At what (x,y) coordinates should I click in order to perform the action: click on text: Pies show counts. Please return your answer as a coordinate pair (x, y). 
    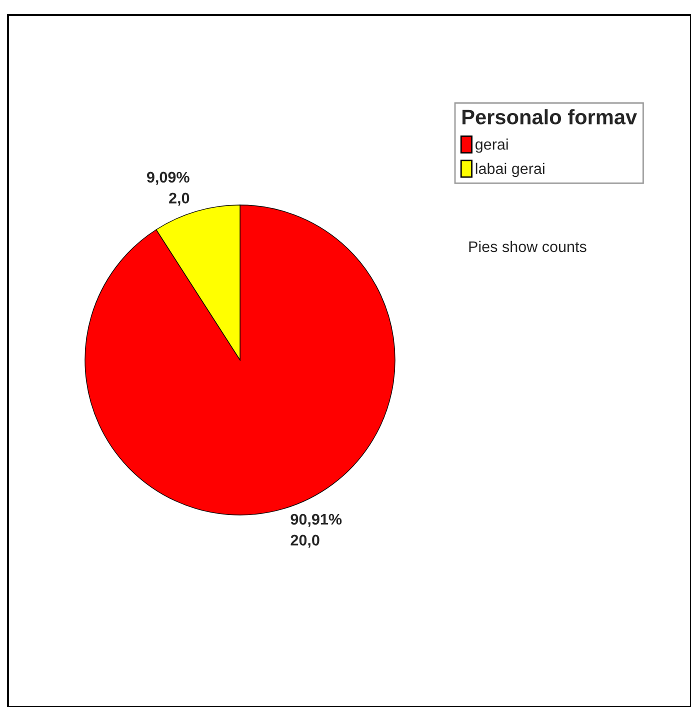
    Looking at the image, I should click on (527, 246).